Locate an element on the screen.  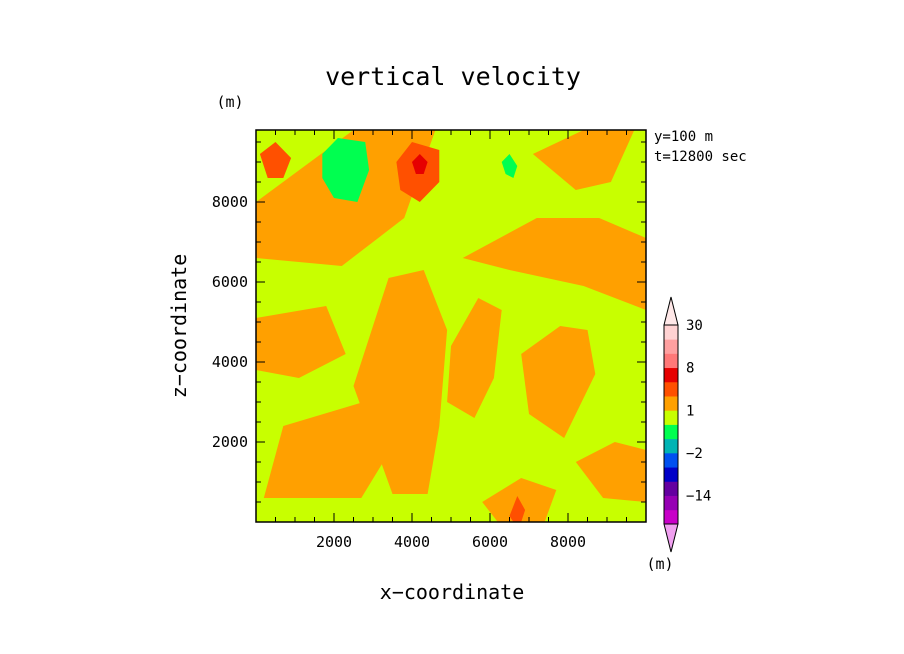
chart-title: vertical velocity is located at coordinates (453, 76).